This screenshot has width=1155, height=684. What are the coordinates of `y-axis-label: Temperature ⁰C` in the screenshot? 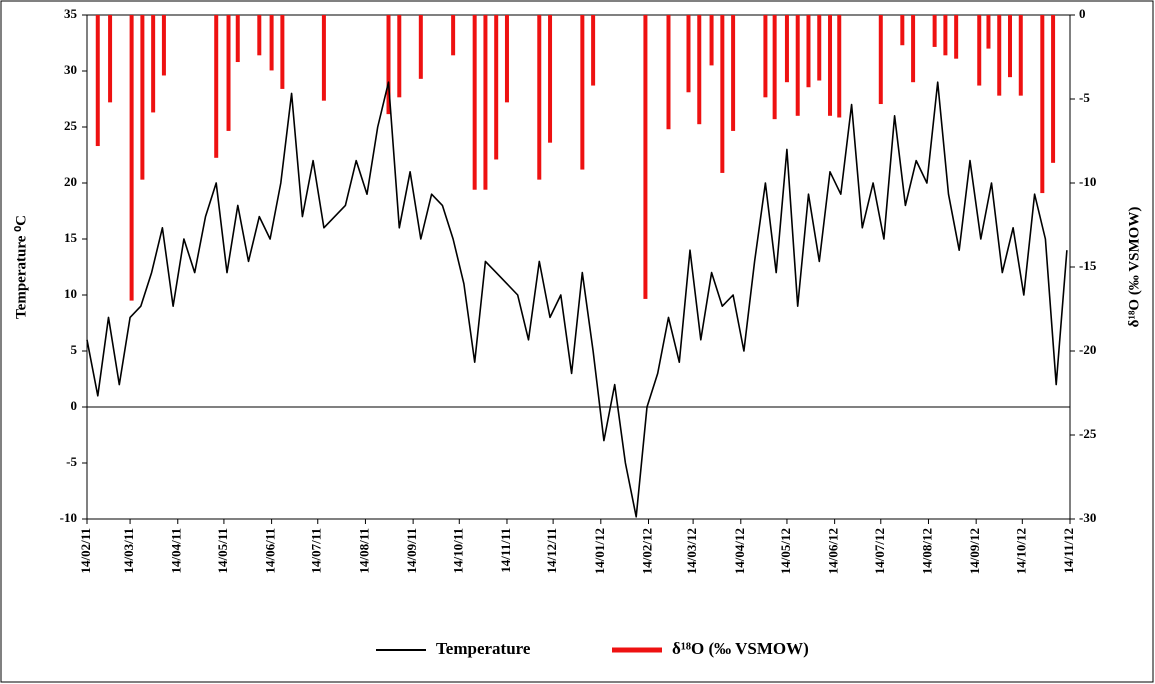 It's located at (21, 267).